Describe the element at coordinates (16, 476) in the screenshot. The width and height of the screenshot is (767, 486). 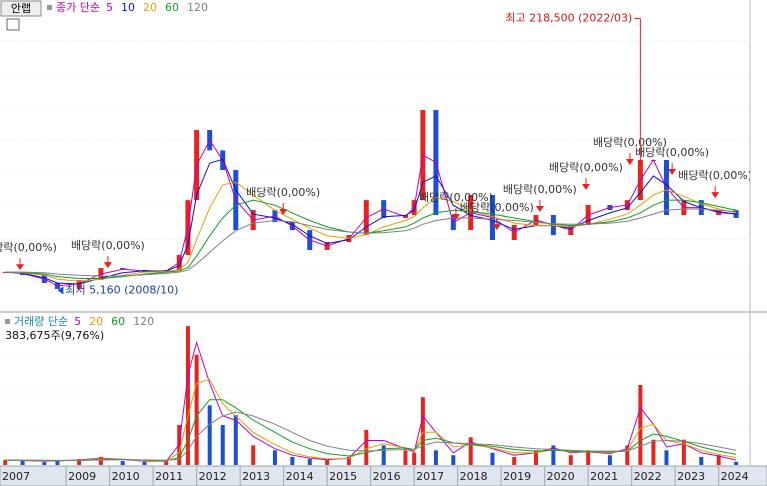
I see `x-tick-label: 2007` at that location.